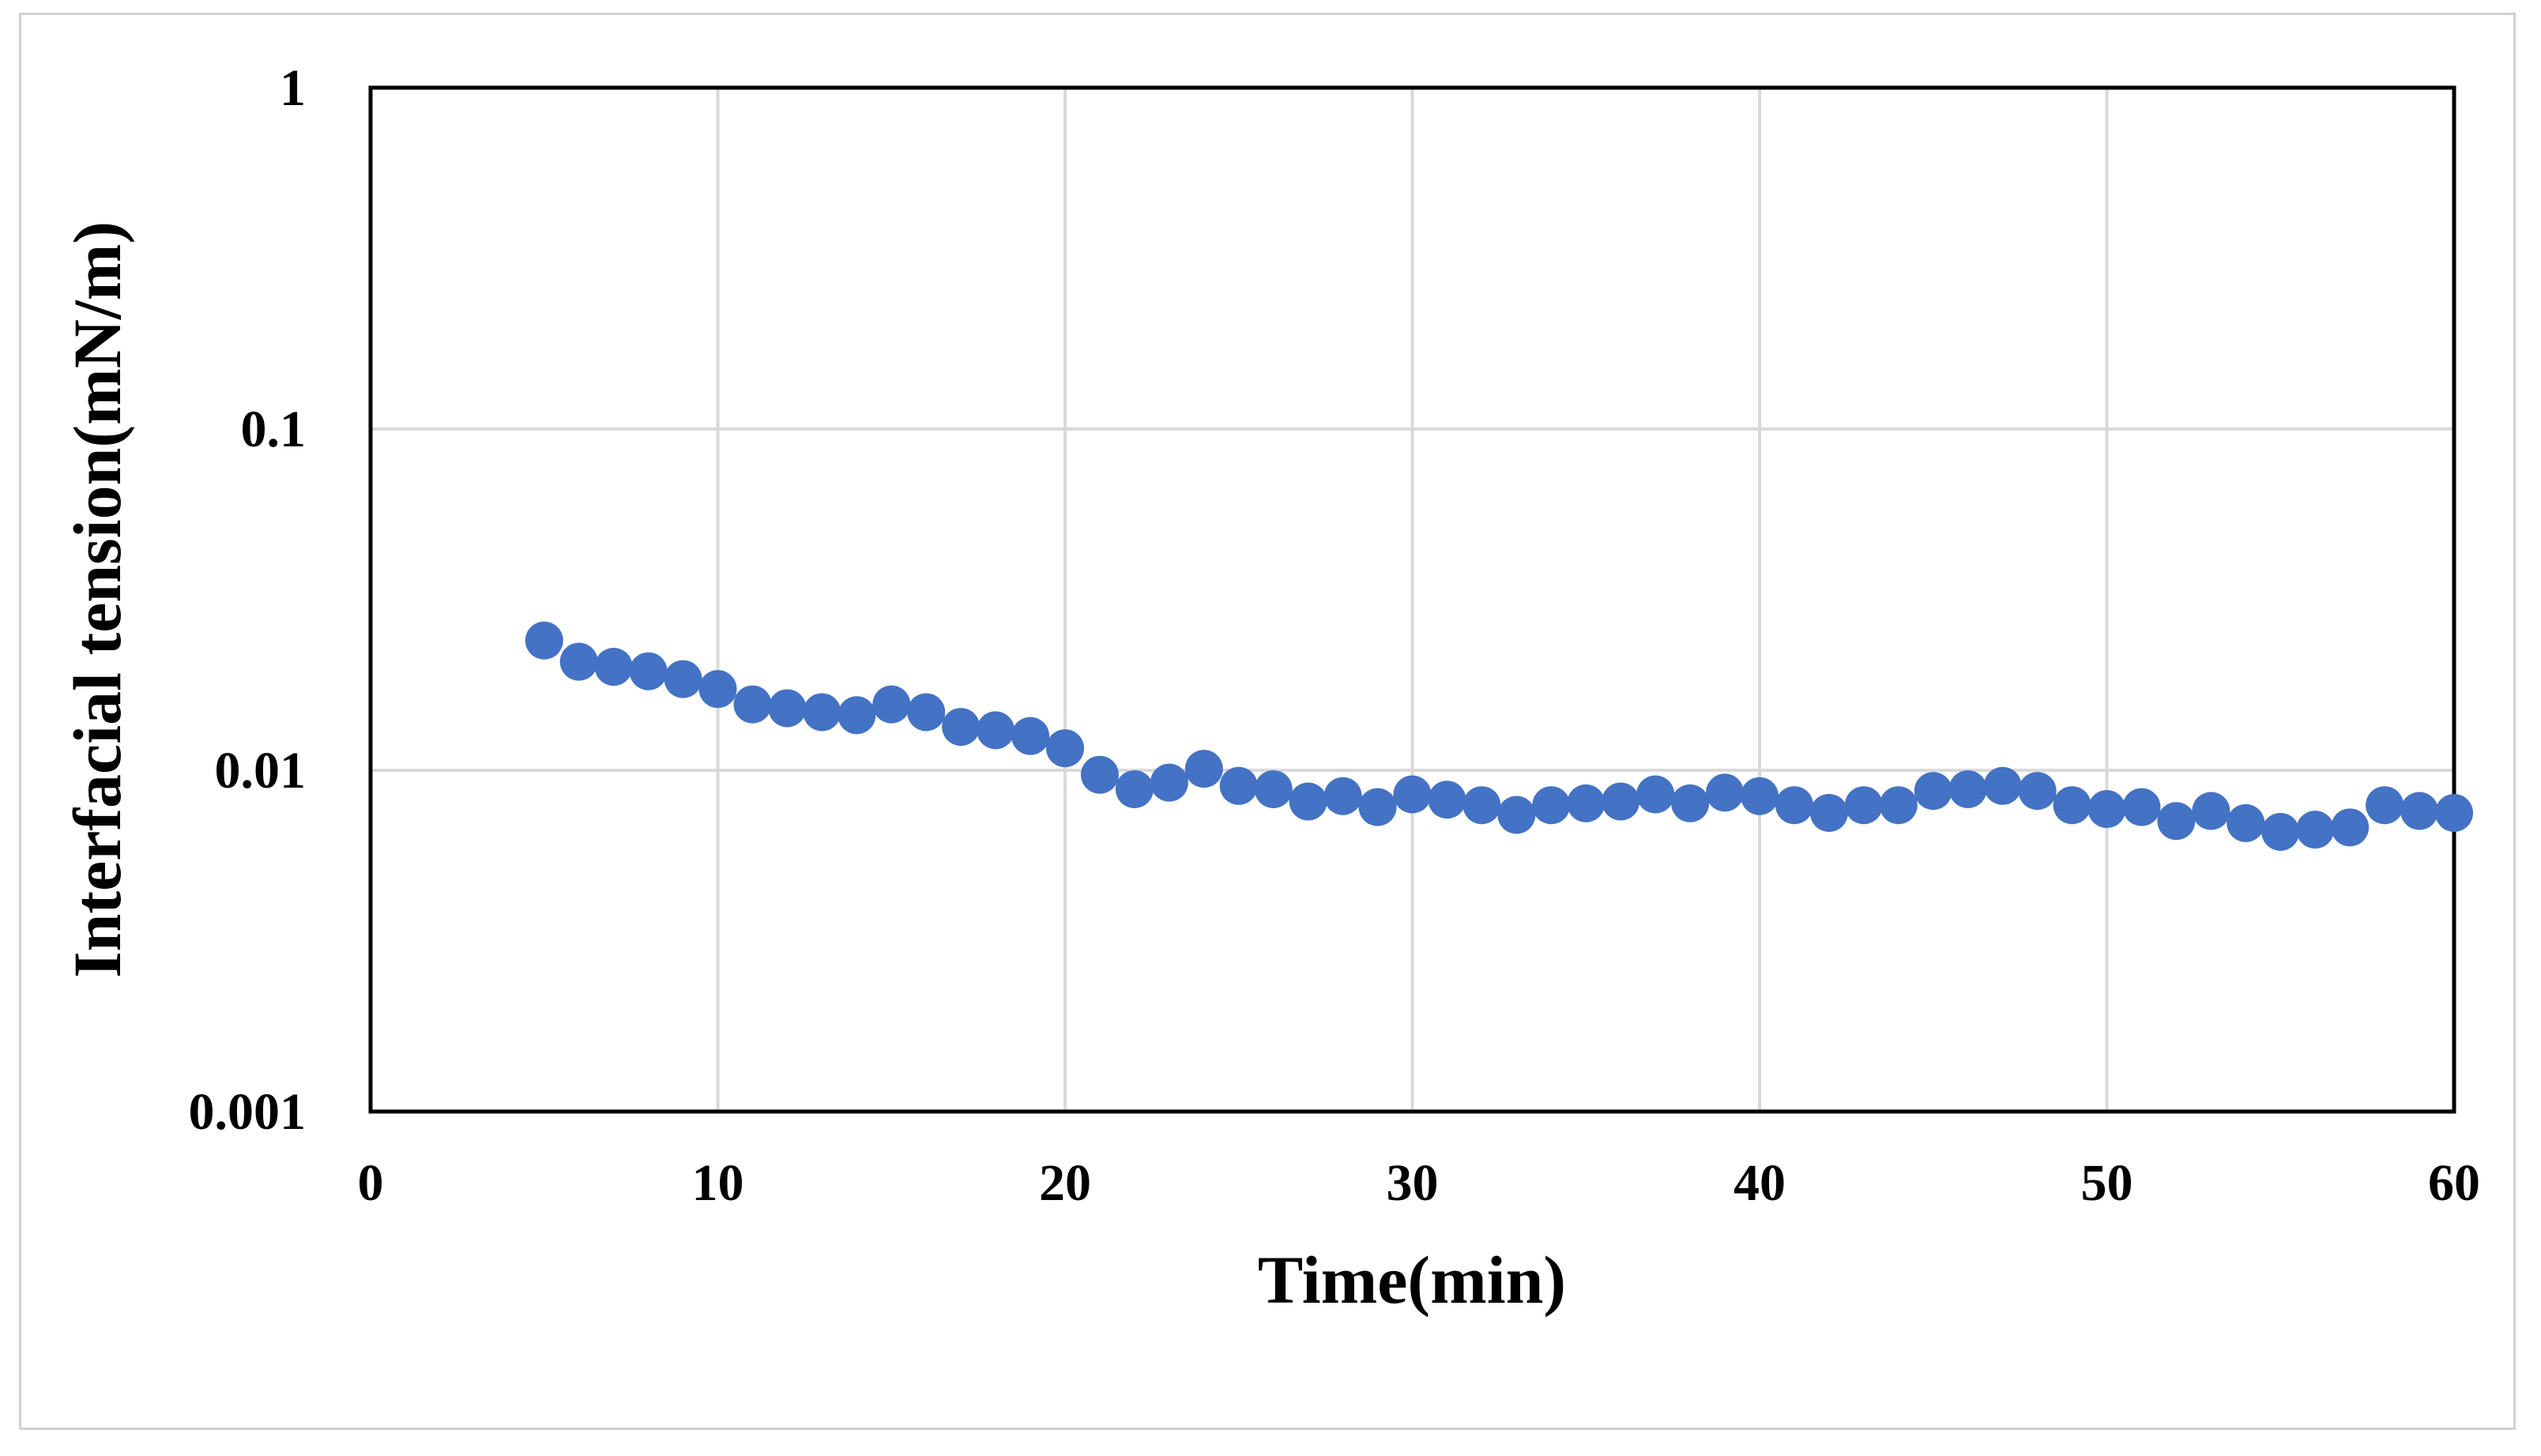 The height and width of the screenshot is (1456, 2541). Describe the element at coordinates (261, 770) in the screenshot. I see `y-tick-label: 0.01` at that location.